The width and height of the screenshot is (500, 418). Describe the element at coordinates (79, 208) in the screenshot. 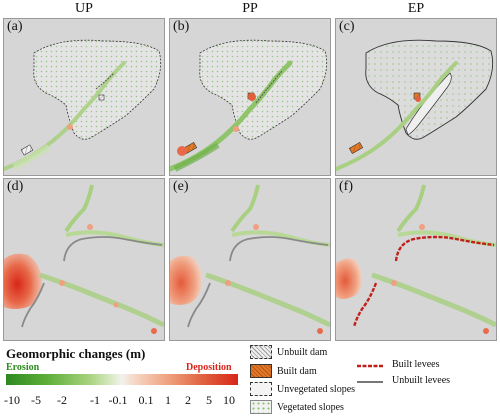

I see `channel-d-upper` at that location.